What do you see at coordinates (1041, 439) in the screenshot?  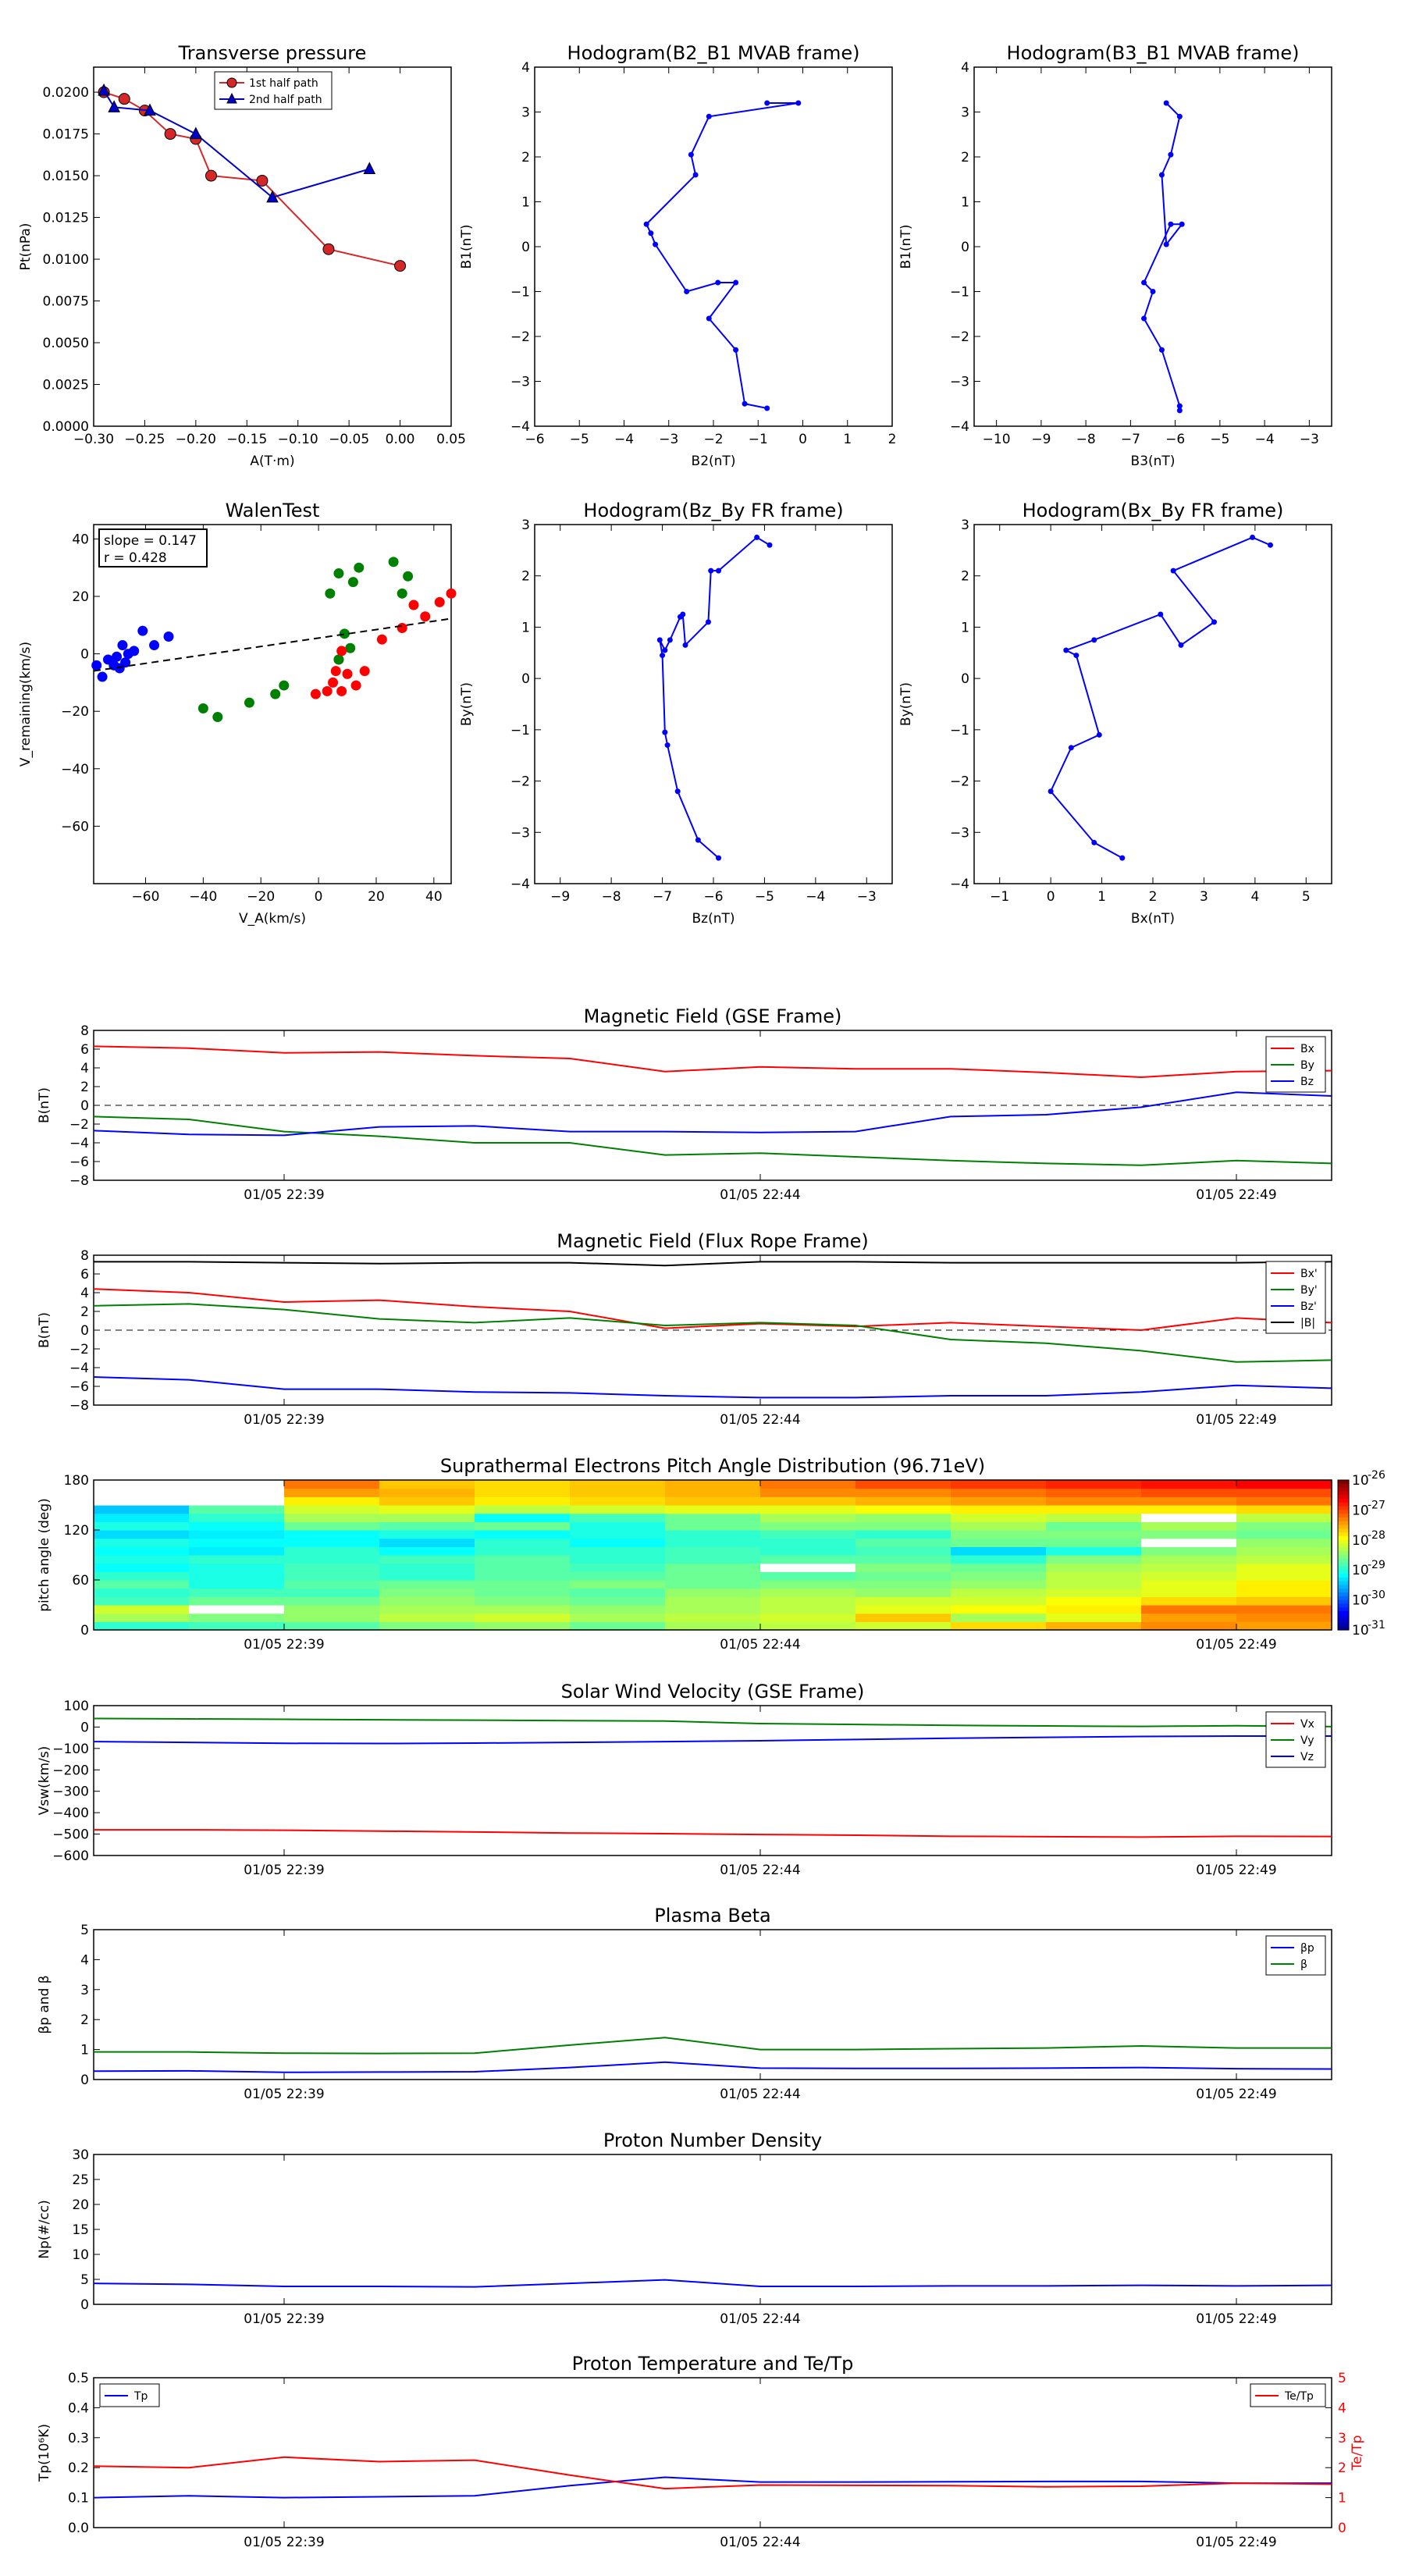 I see `x-tick-label: −9` at bounding box center [1041, 439].